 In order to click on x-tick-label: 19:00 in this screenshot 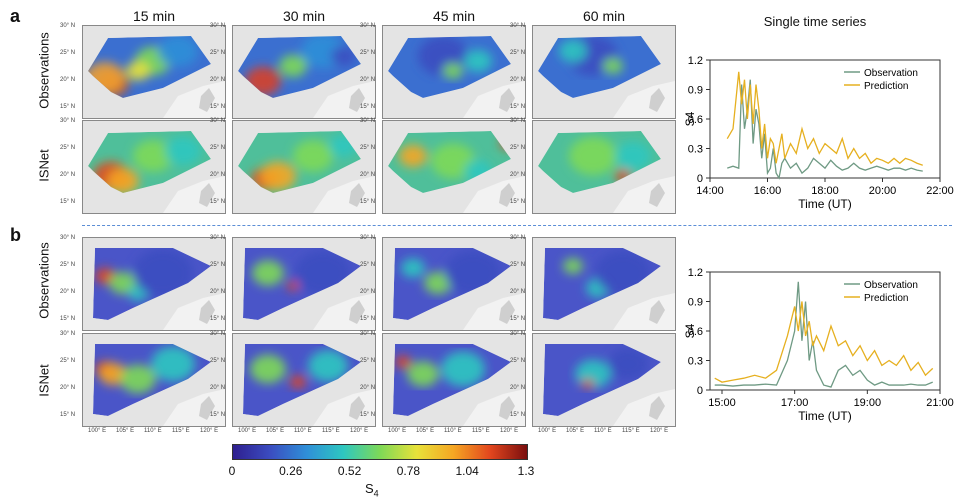, I will do `click(868, 403)`.